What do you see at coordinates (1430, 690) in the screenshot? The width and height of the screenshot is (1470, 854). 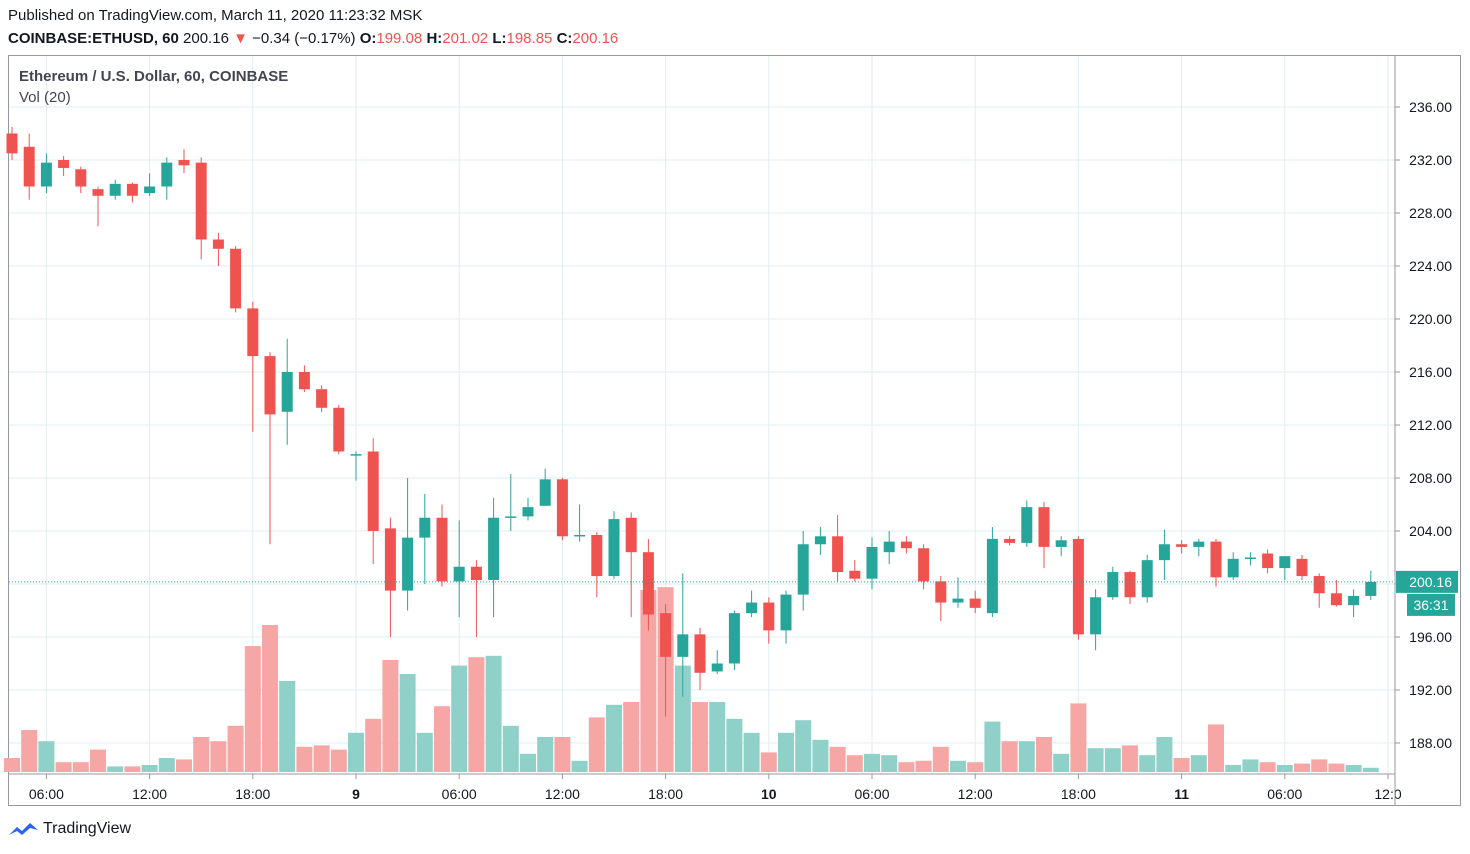 I see `price-tick-label: 192.00` at bounding box center [1430, 690].